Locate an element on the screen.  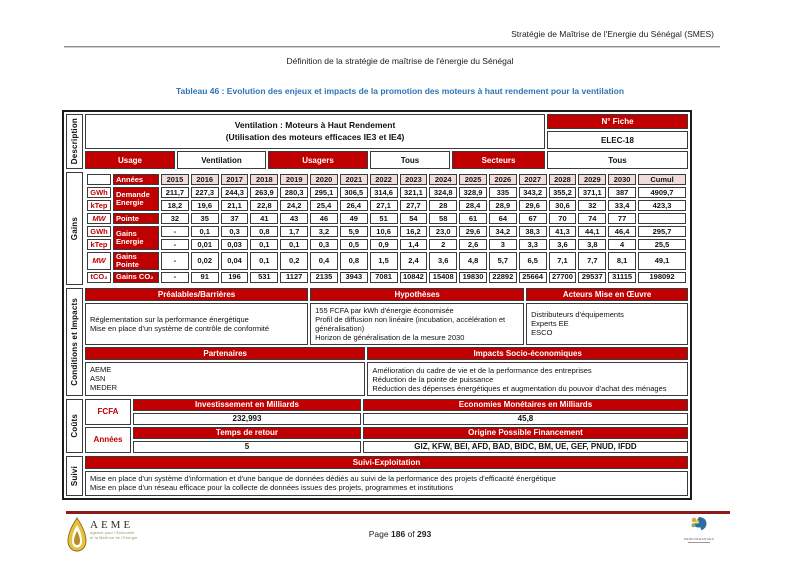
gains-value-cell: 33,4 is located at coordinates (622, 205).